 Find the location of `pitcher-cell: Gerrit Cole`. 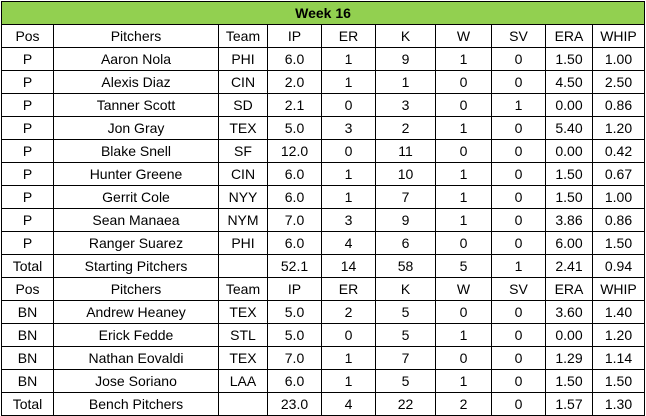

pitcher-cell: Gerrit Cole is located at coordinates (136, 197).